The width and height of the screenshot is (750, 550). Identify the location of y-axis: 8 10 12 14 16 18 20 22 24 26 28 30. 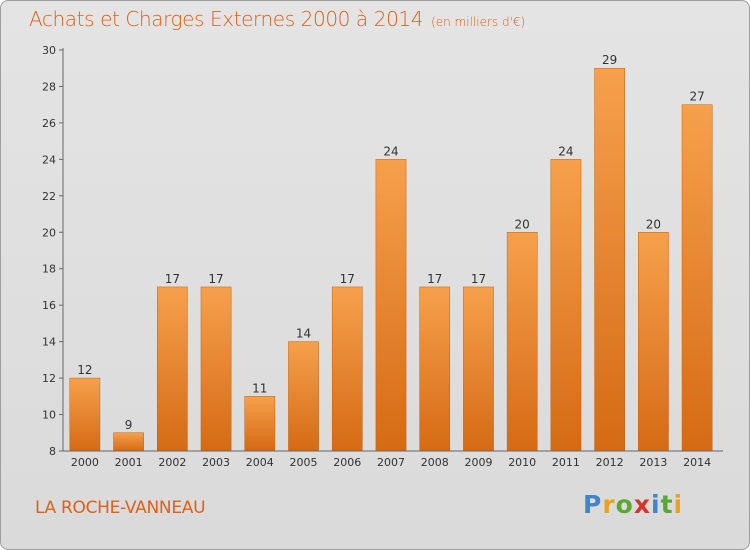
(53, 251).